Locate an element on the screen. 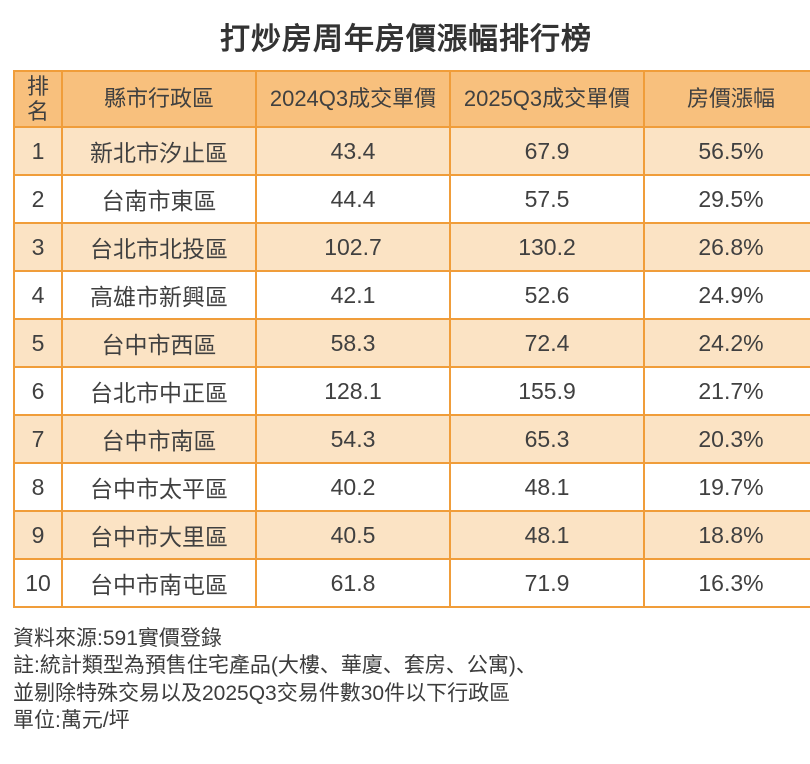 The width and height of the screenshot is (810, 764). cell-change: 56.5% is located at coordinates (726, 151).